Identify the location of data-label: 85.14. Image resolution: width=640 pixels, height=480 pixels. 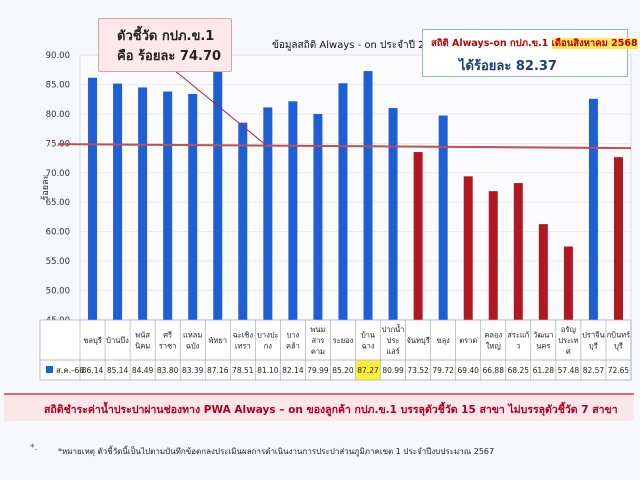
(118, 370).